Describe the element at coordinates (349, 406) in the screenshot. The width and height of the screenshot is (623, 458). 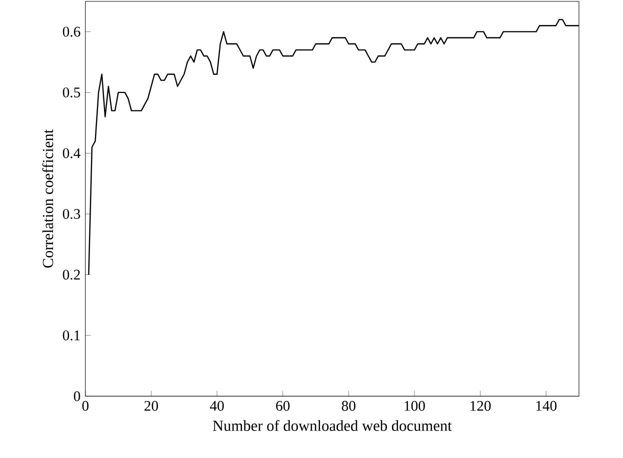
I see `x-tick-label: 80` at that location.